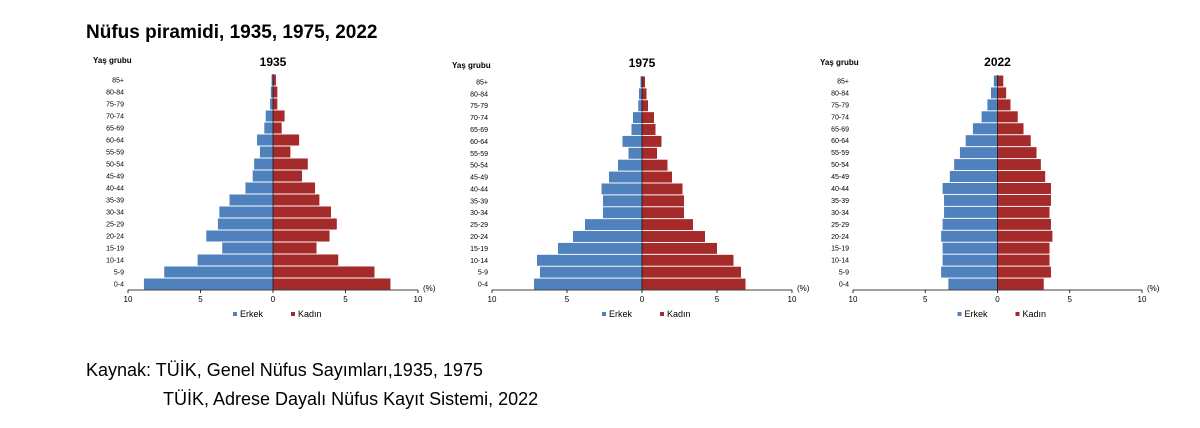 Image resolution: width=1200 pixels, height=428 pixels. What do you see at coordinates (272, 80) in the screenshot?
I see `bar-male-85+` at bounding box center [272, 80].